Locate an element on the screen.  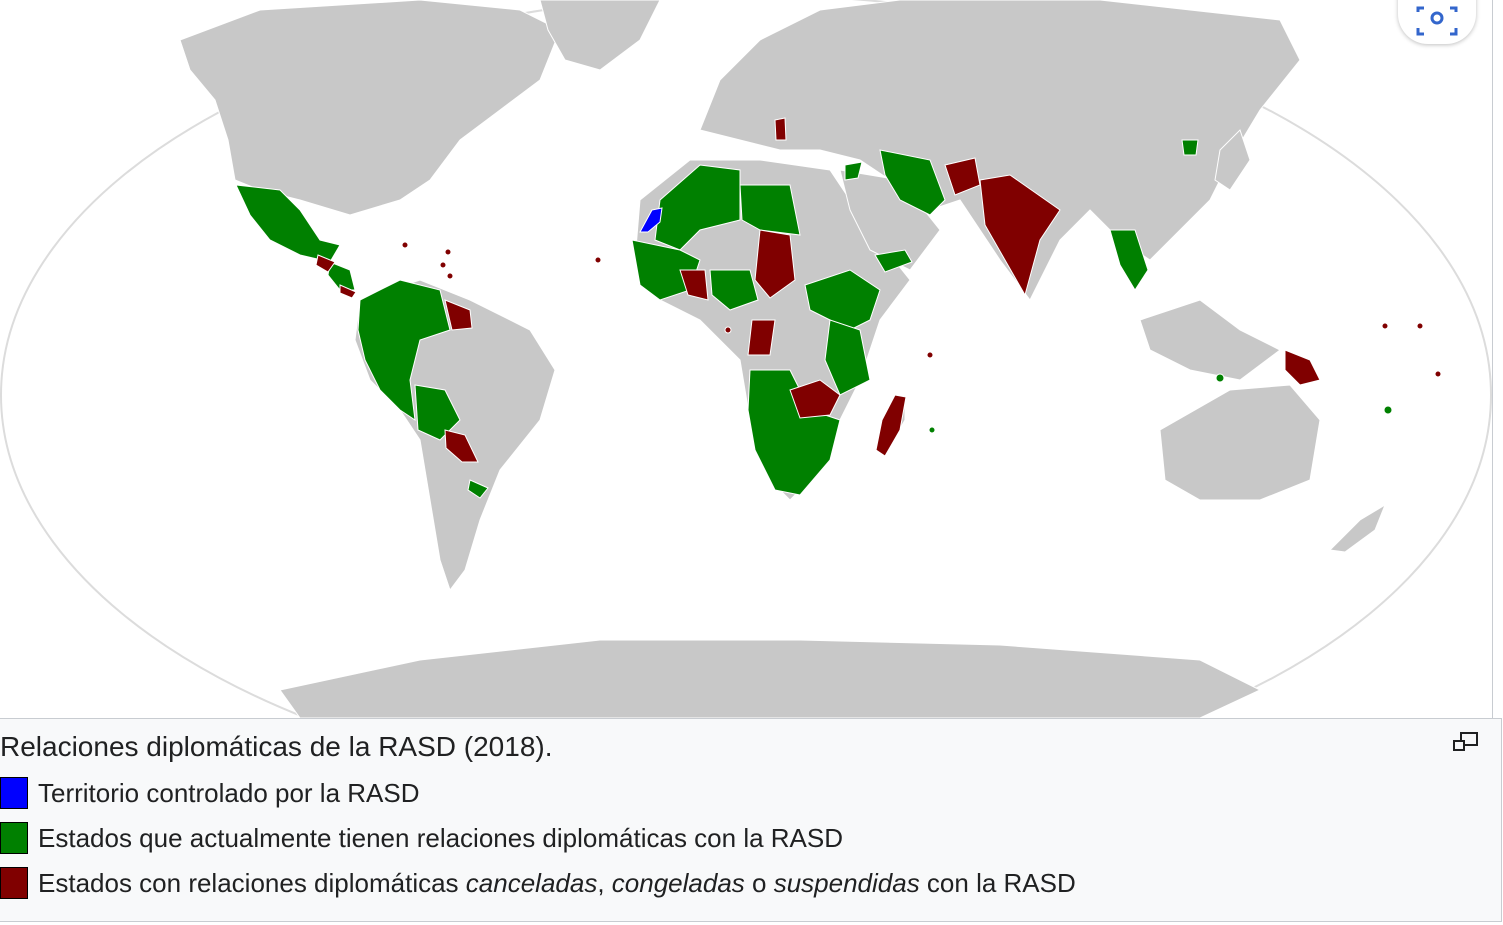
legend-swatch-active is located at coordinates (14, 838).